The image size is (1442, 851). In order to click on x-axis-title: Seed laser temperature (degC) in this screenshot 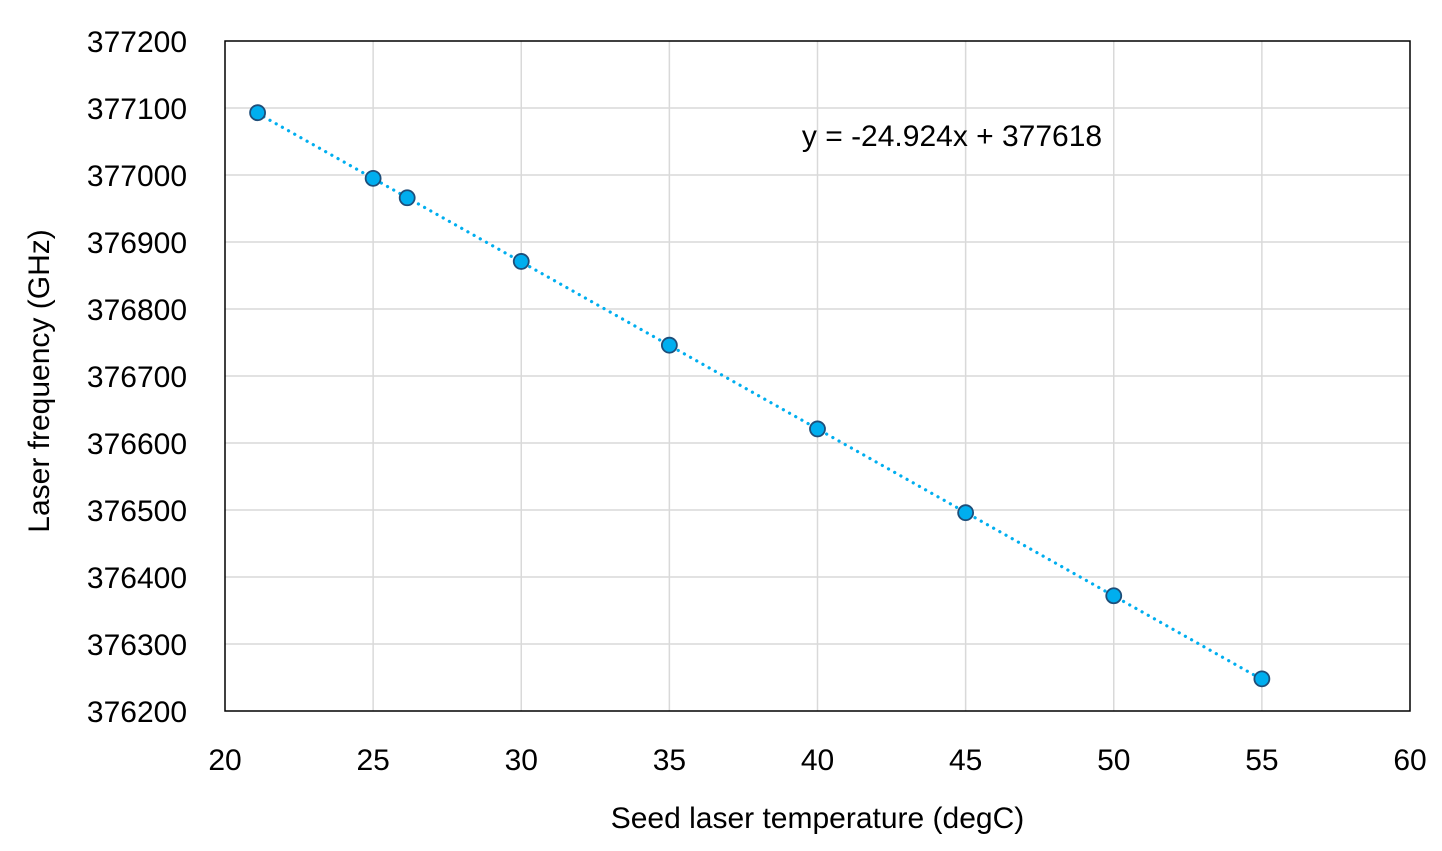, I will do `click(818, 818)`.